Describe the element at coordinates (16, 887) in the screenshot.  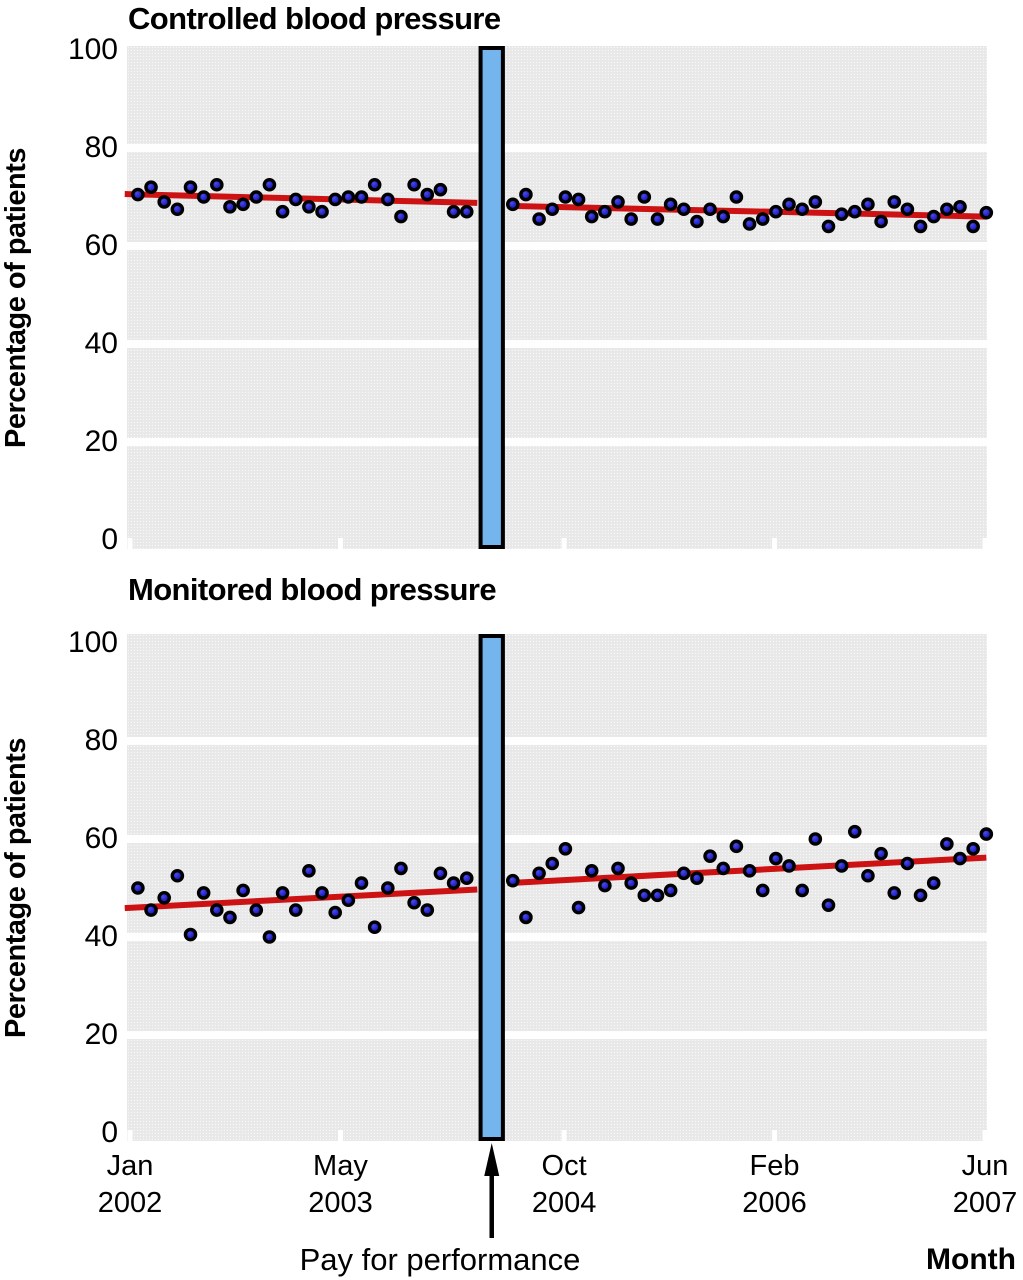
I see `y-axis-label-bottom: Percentage of patients` at that location.